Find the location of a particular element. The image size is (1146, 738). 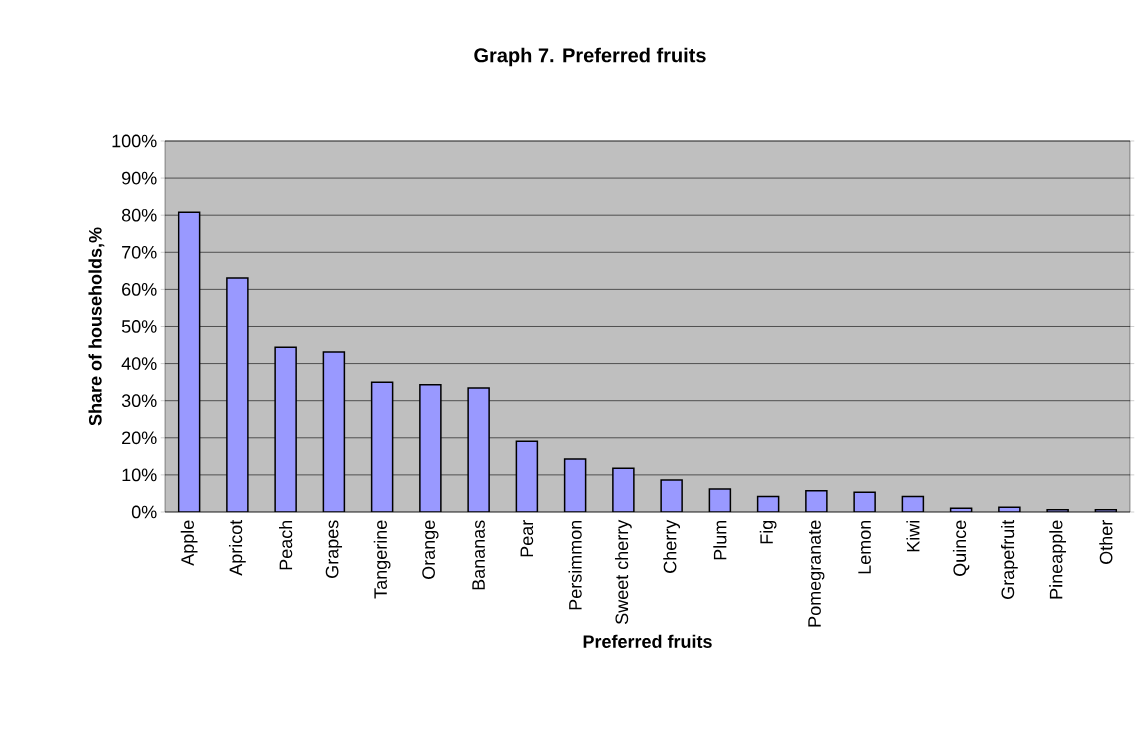

x-tick-label: Pomegranate is located at coordinates (816, 573).